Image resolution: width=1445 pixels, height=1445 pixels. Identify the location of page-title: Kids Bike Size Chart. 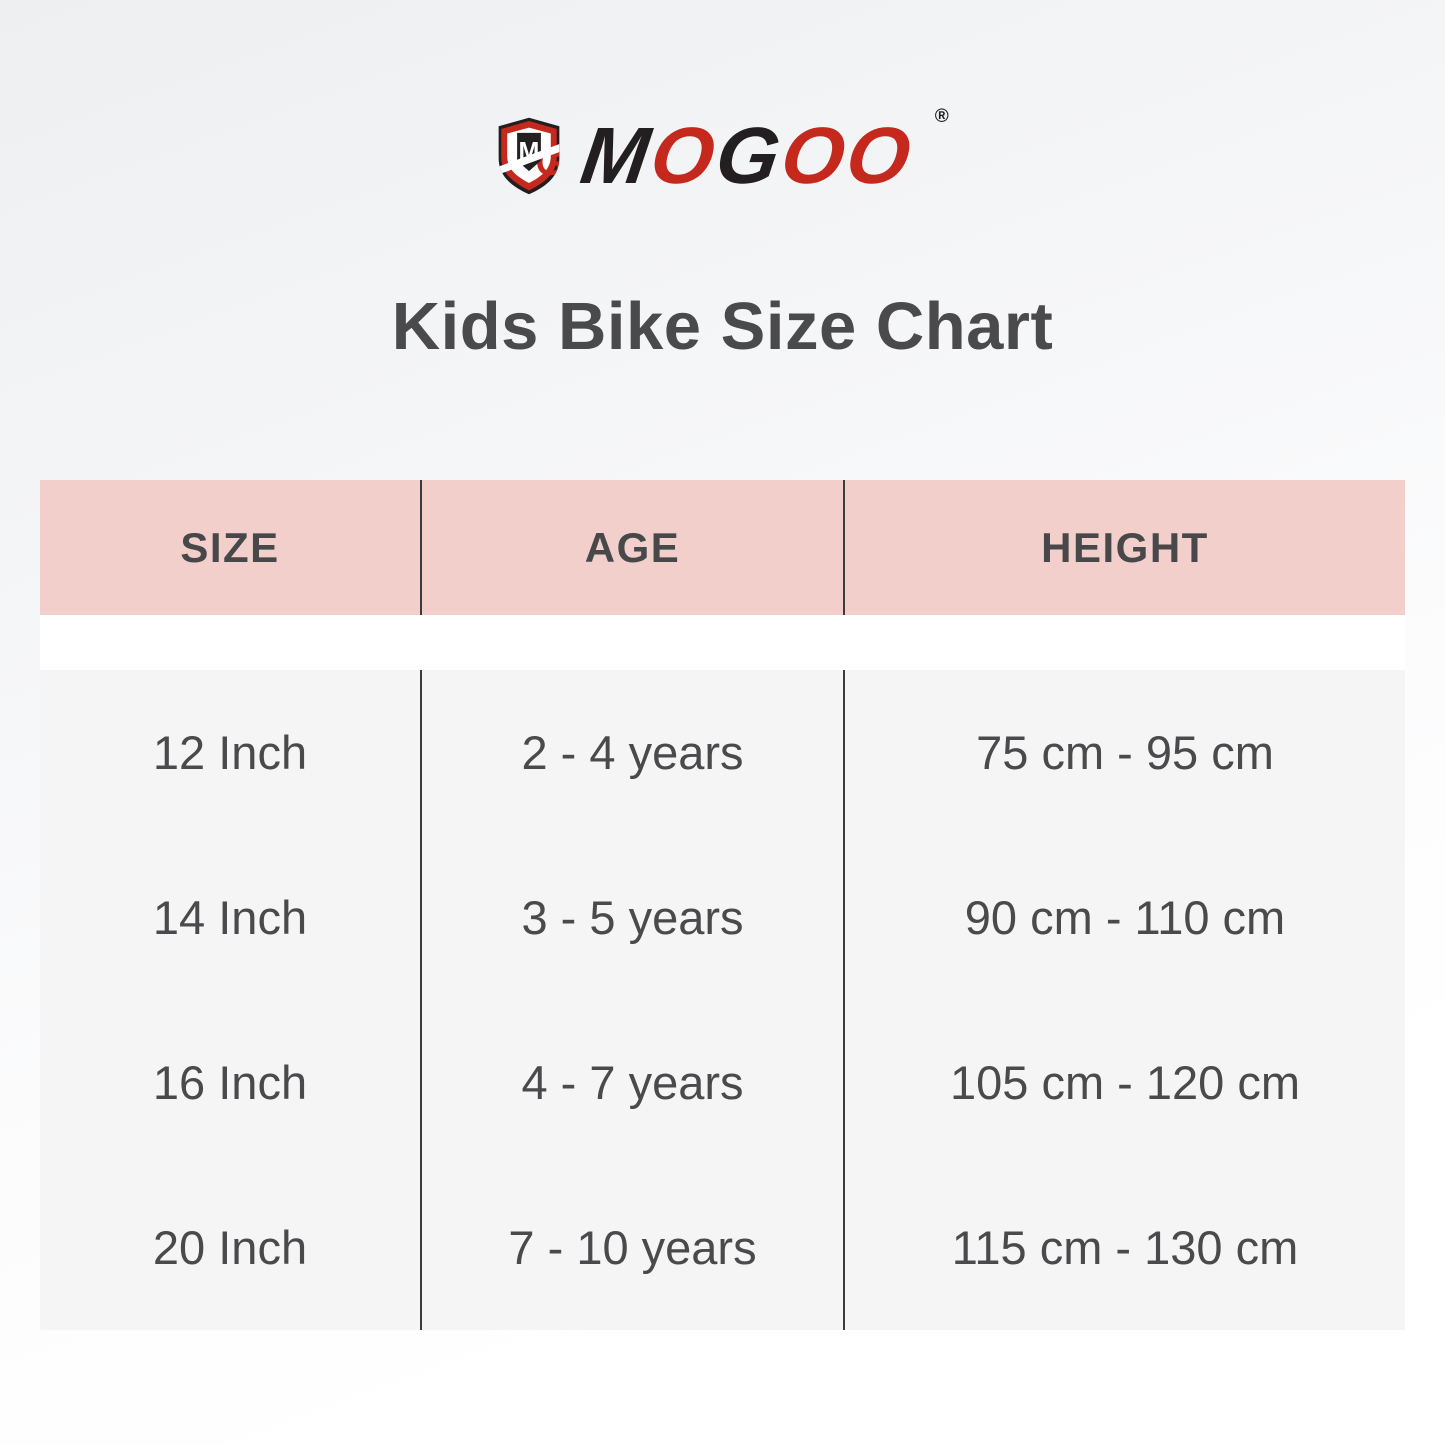
(722, 326).